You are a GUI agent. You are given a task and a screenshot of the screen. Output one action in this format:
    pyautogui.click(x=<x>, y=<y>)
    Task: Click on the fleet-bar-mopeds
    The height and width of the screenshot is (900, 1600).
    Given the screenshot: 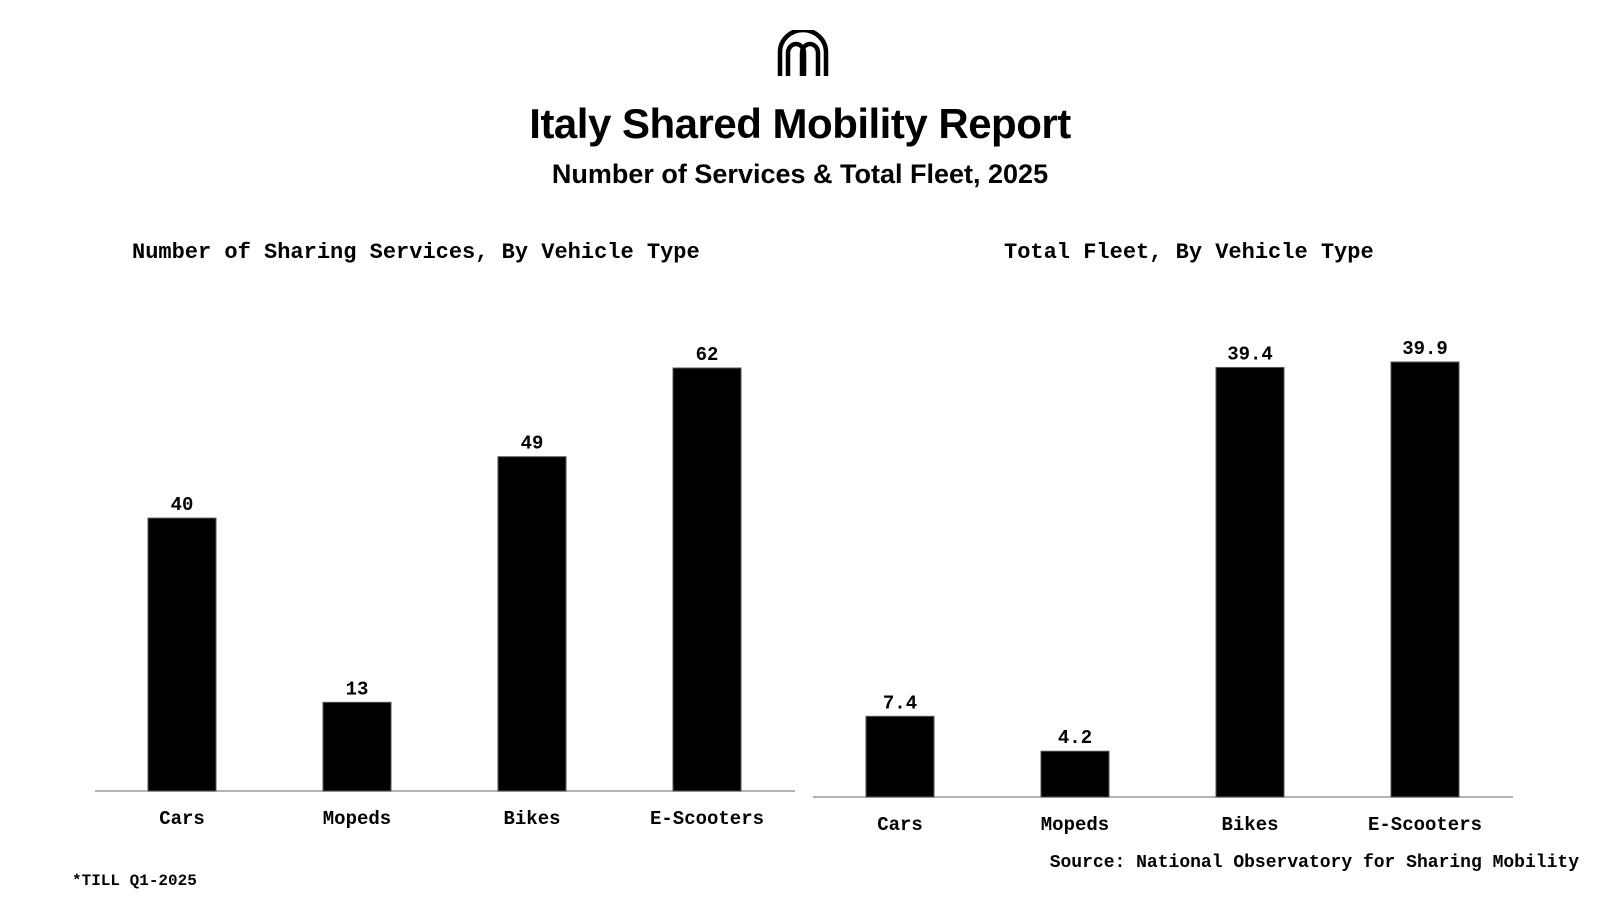 What is the action you would take?
    pyautogui.click(x=1075, y=774)
    